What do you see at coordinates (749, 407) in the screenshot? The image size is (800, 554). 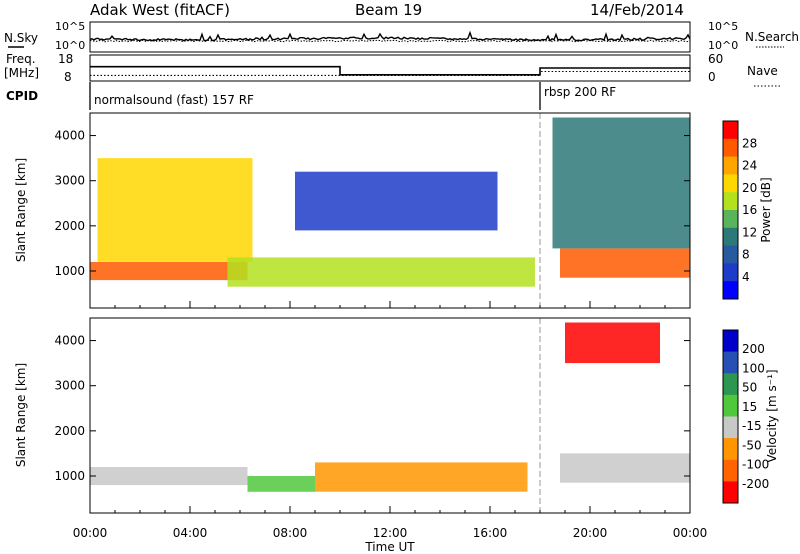 I see `colorbar-tick-label: 15` at bounding box center [749, 407].